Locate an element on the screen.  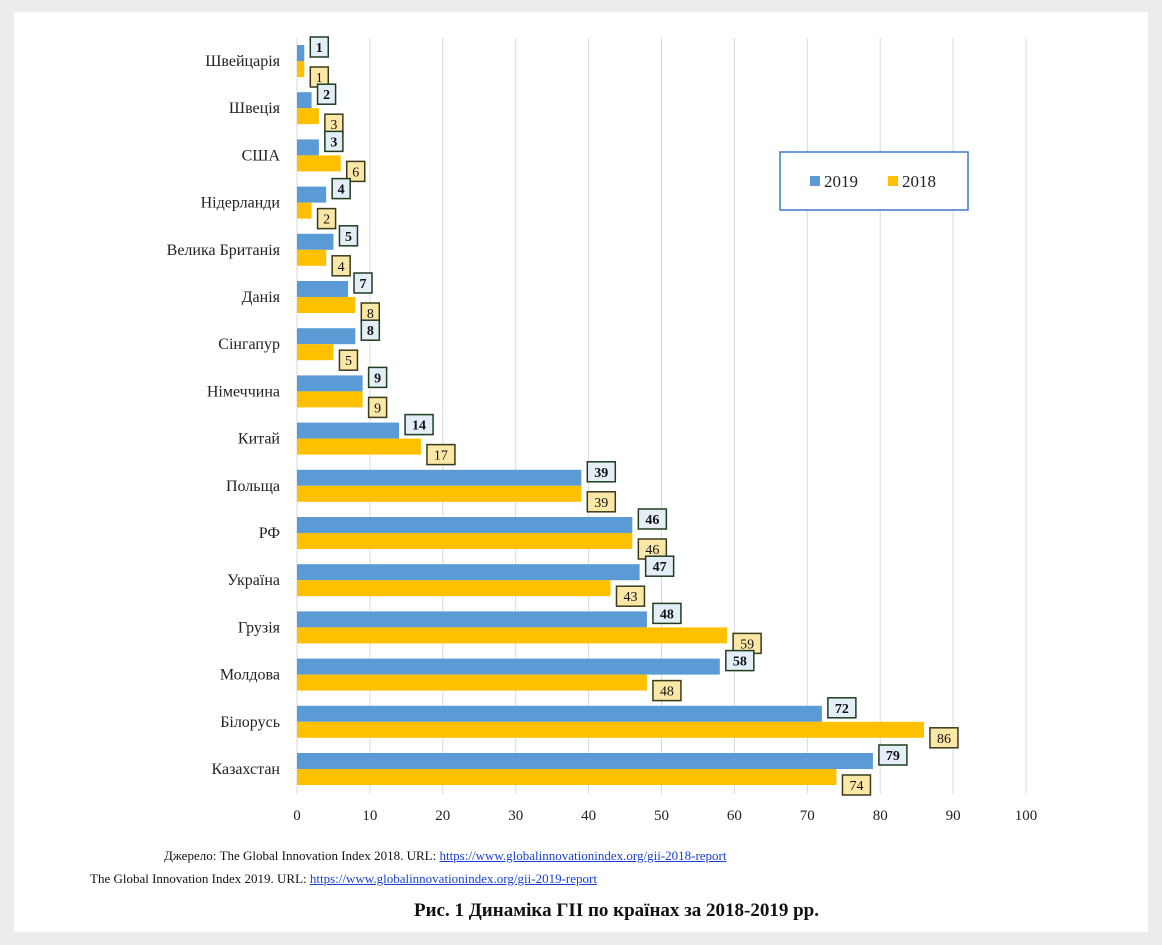
data-label: 14 is located at coordinates (419, 426).